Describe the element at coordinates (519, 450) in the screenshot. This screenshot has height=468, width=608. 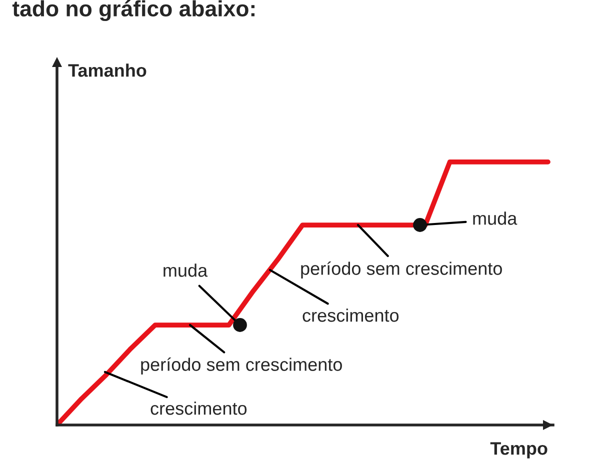
I see `x-axis-title: Tempo` at that location.